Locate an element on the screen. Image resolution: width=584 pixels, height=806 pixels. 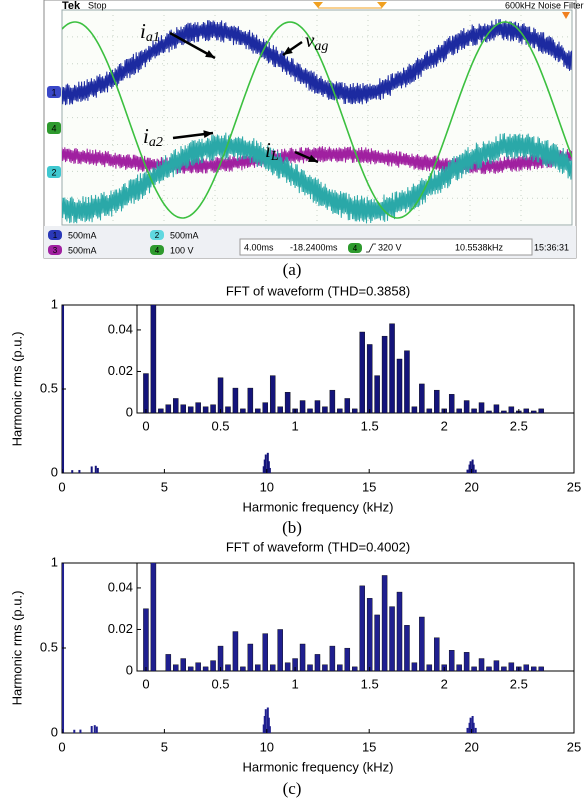
readout-id: 4 is located at coordinates (157, 250).